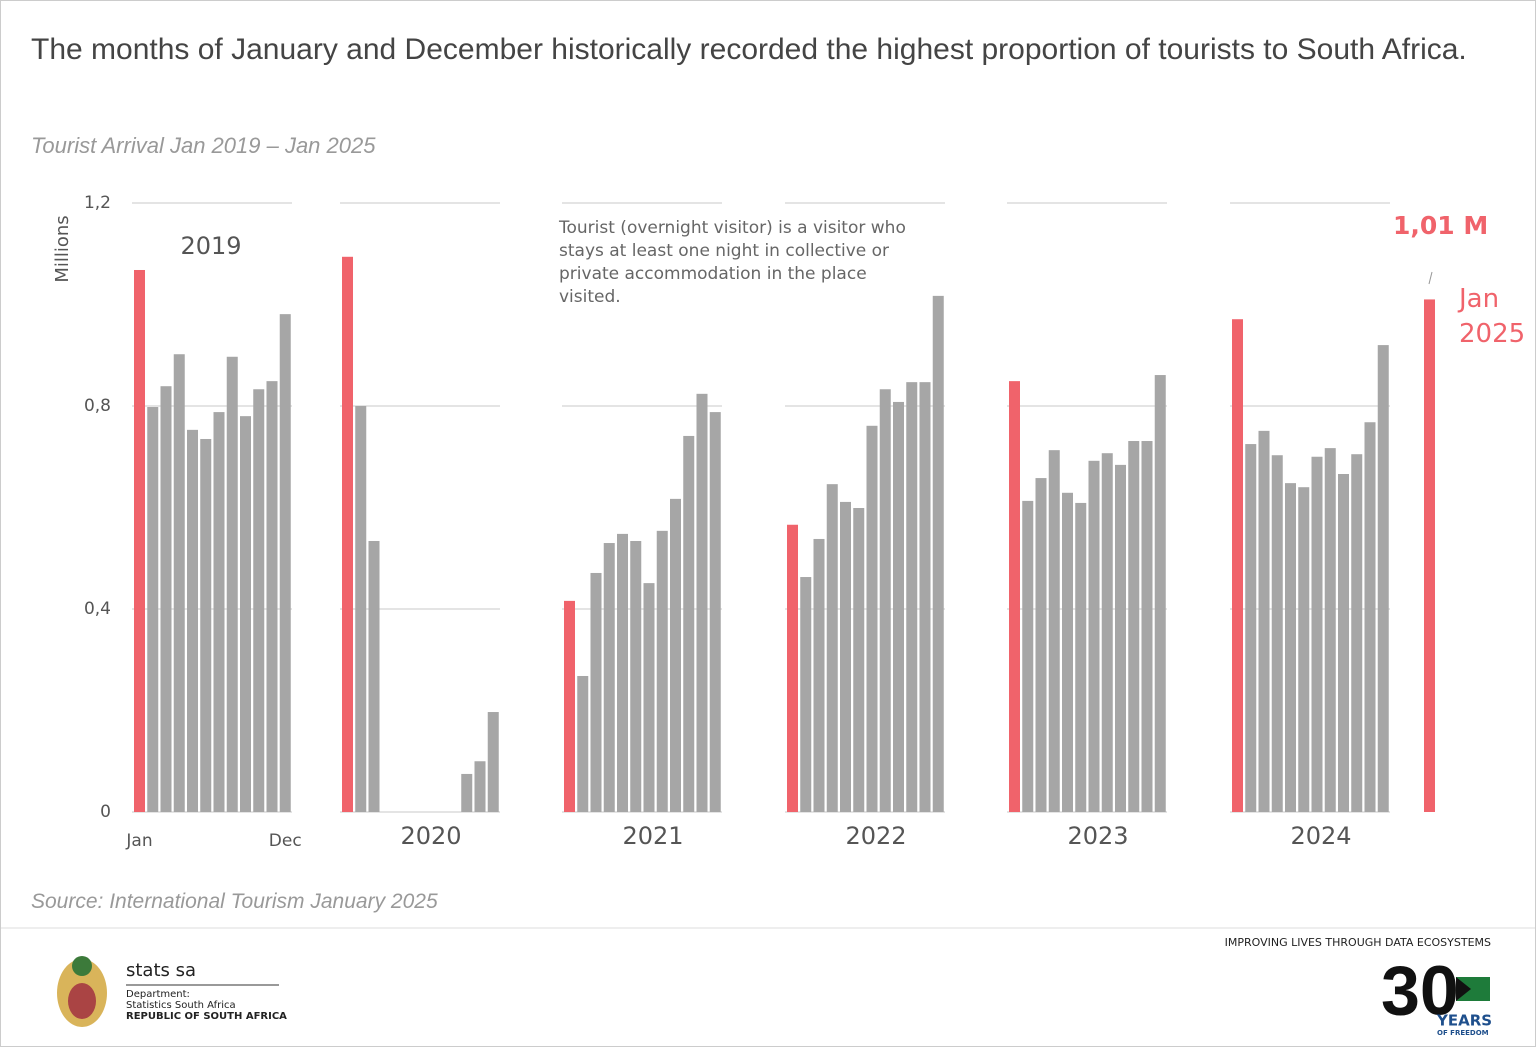  I want to click on panel-label: 2019, so click(210, 246).